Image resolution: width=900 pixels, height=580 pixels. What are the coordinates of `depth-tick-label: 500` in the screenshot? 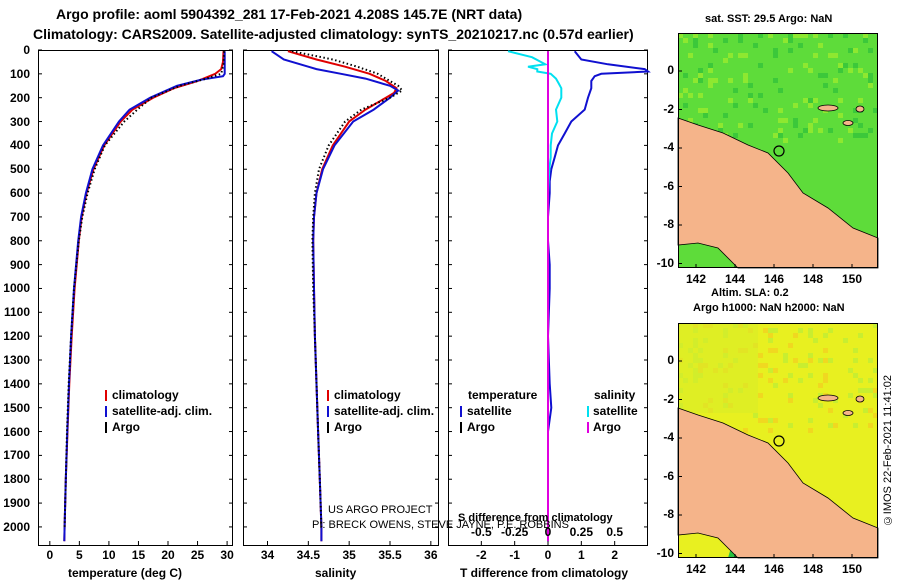 It's located at (19, 169).